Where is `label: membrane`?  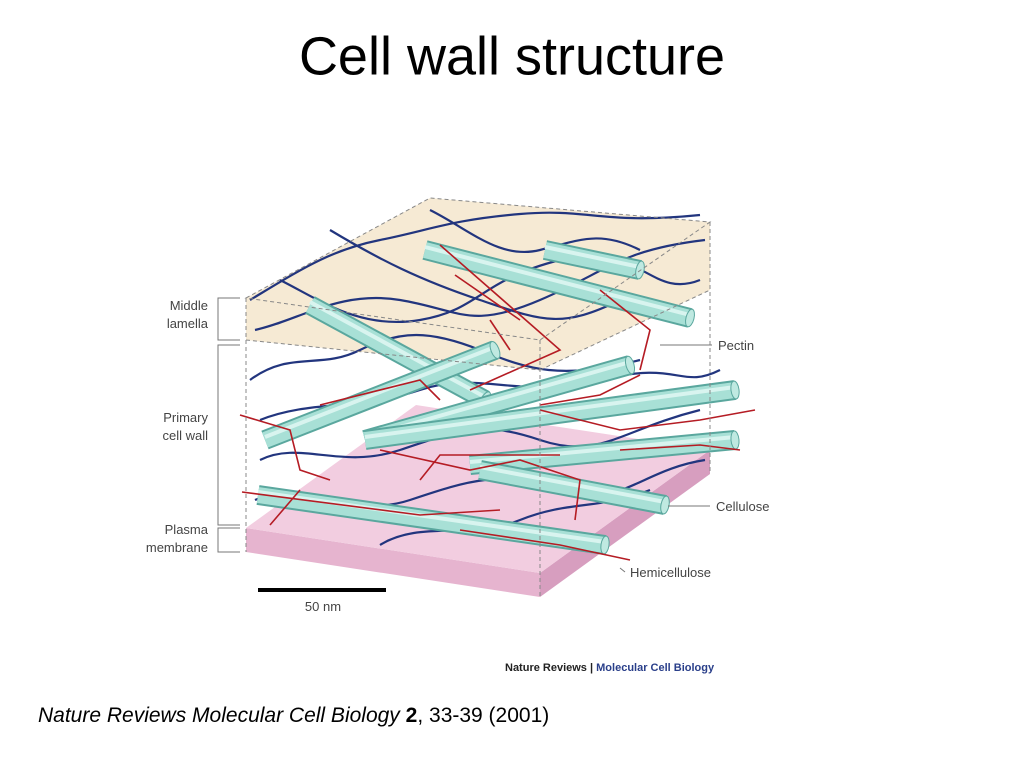
label: membrane is located at coordinates (177, 547).